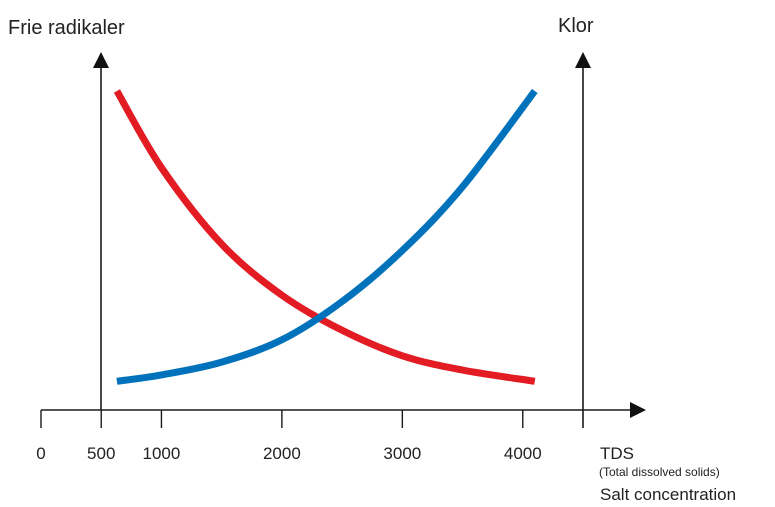 The image size is (775, 507). Describe the element at coordinates (282, 453) in the screenshot. I see `x-tick-label: 2000` at that location.